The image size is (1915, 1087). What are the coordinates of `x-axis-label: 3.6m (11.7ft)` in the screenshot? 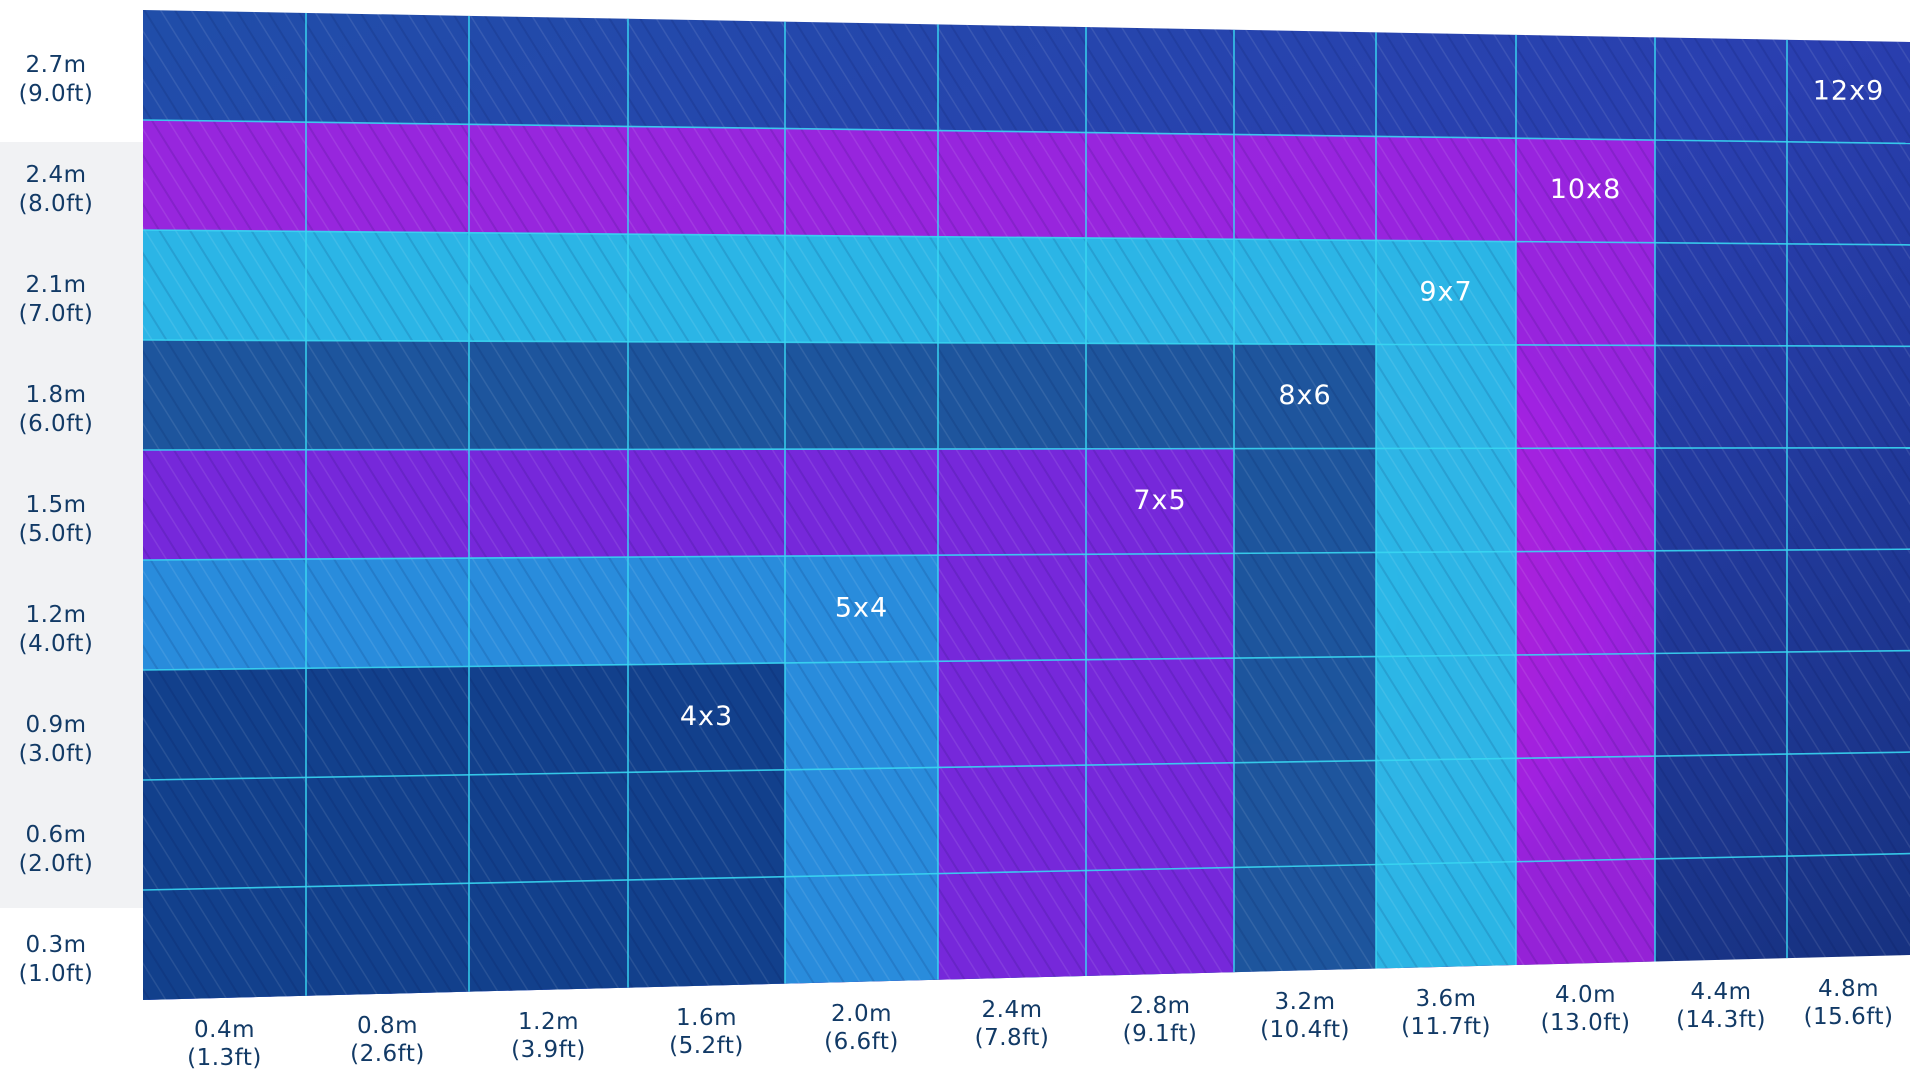 It's located at (1446, 1013).